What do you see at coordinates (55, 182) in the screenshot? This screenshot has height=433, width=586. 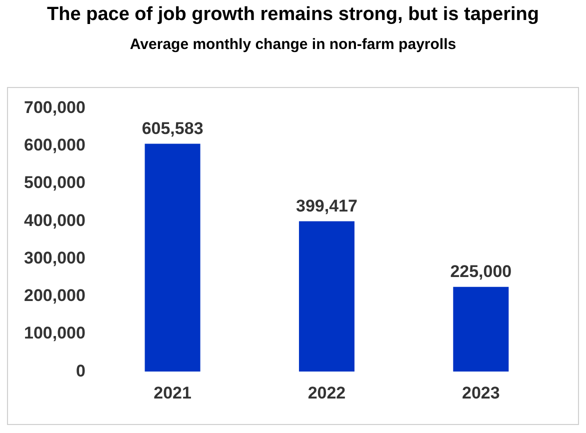 I see `y-tick-label: 500,000` at bounding box center [55, 182].